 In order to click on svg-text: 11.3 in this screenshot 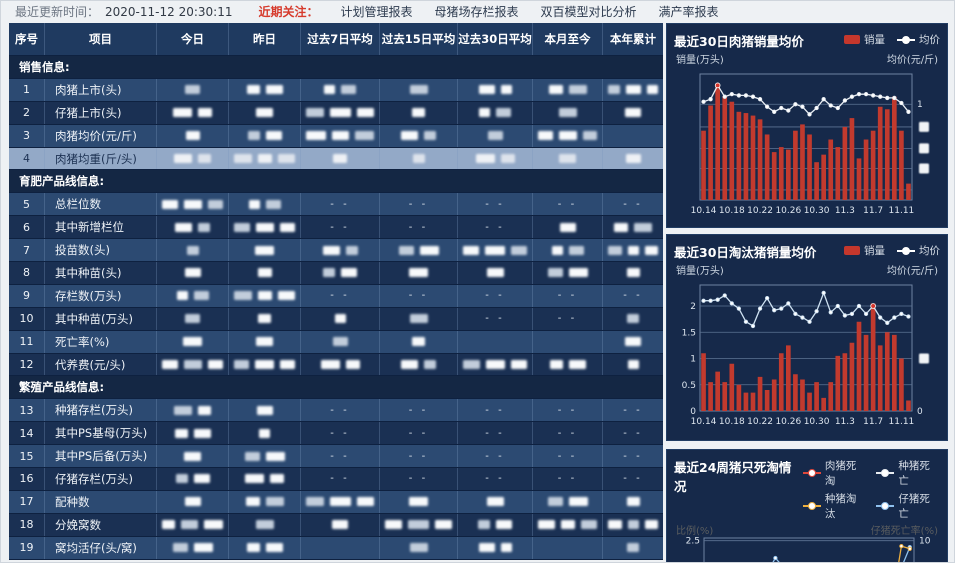, I will do `click(845, 211)`.